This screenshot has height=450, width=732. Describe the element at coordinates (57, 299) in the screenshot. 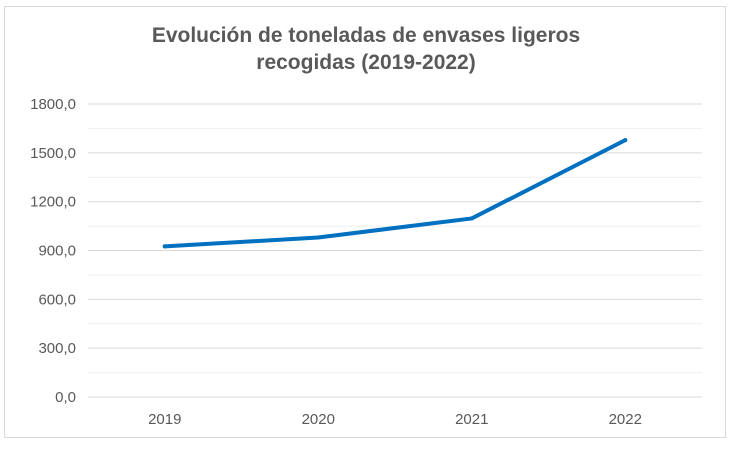

I see `y-tick-label: 600,0` at that location.